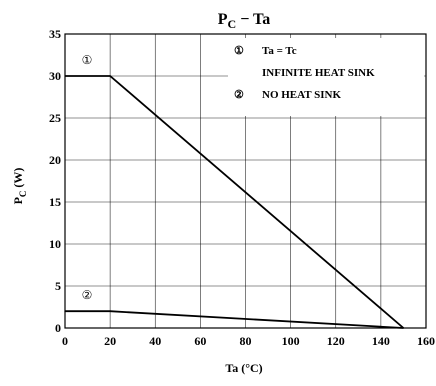  What do you see at coordinates (155, 341) in the screenshot?
I see `x-tick-label-40: 40` at bounding box center [155, 341].